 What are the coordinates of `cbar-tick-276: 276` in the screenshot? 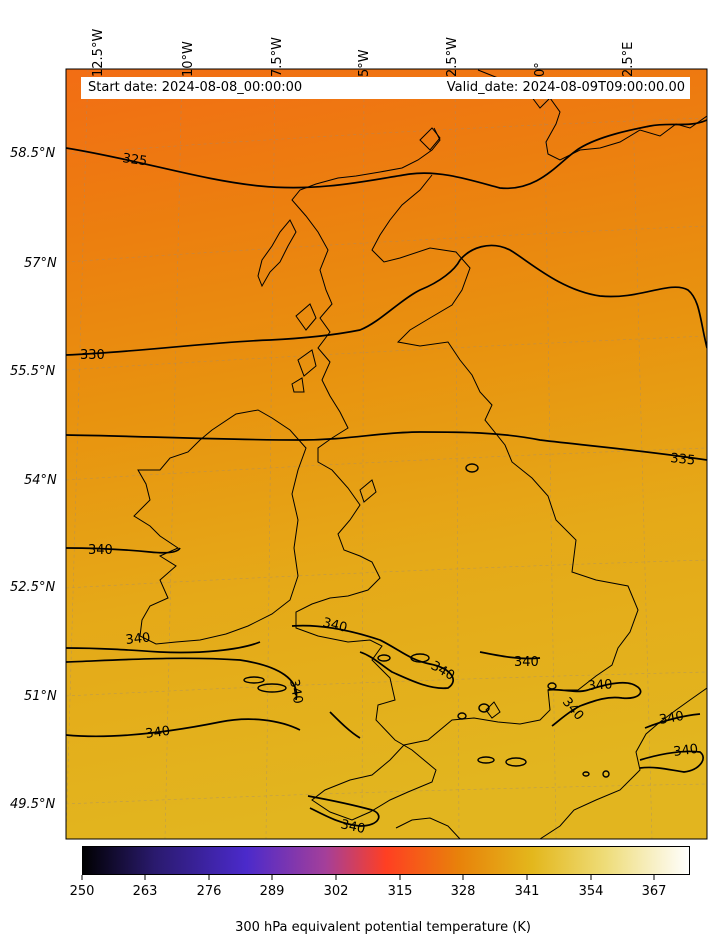 It's located at (209, 891).